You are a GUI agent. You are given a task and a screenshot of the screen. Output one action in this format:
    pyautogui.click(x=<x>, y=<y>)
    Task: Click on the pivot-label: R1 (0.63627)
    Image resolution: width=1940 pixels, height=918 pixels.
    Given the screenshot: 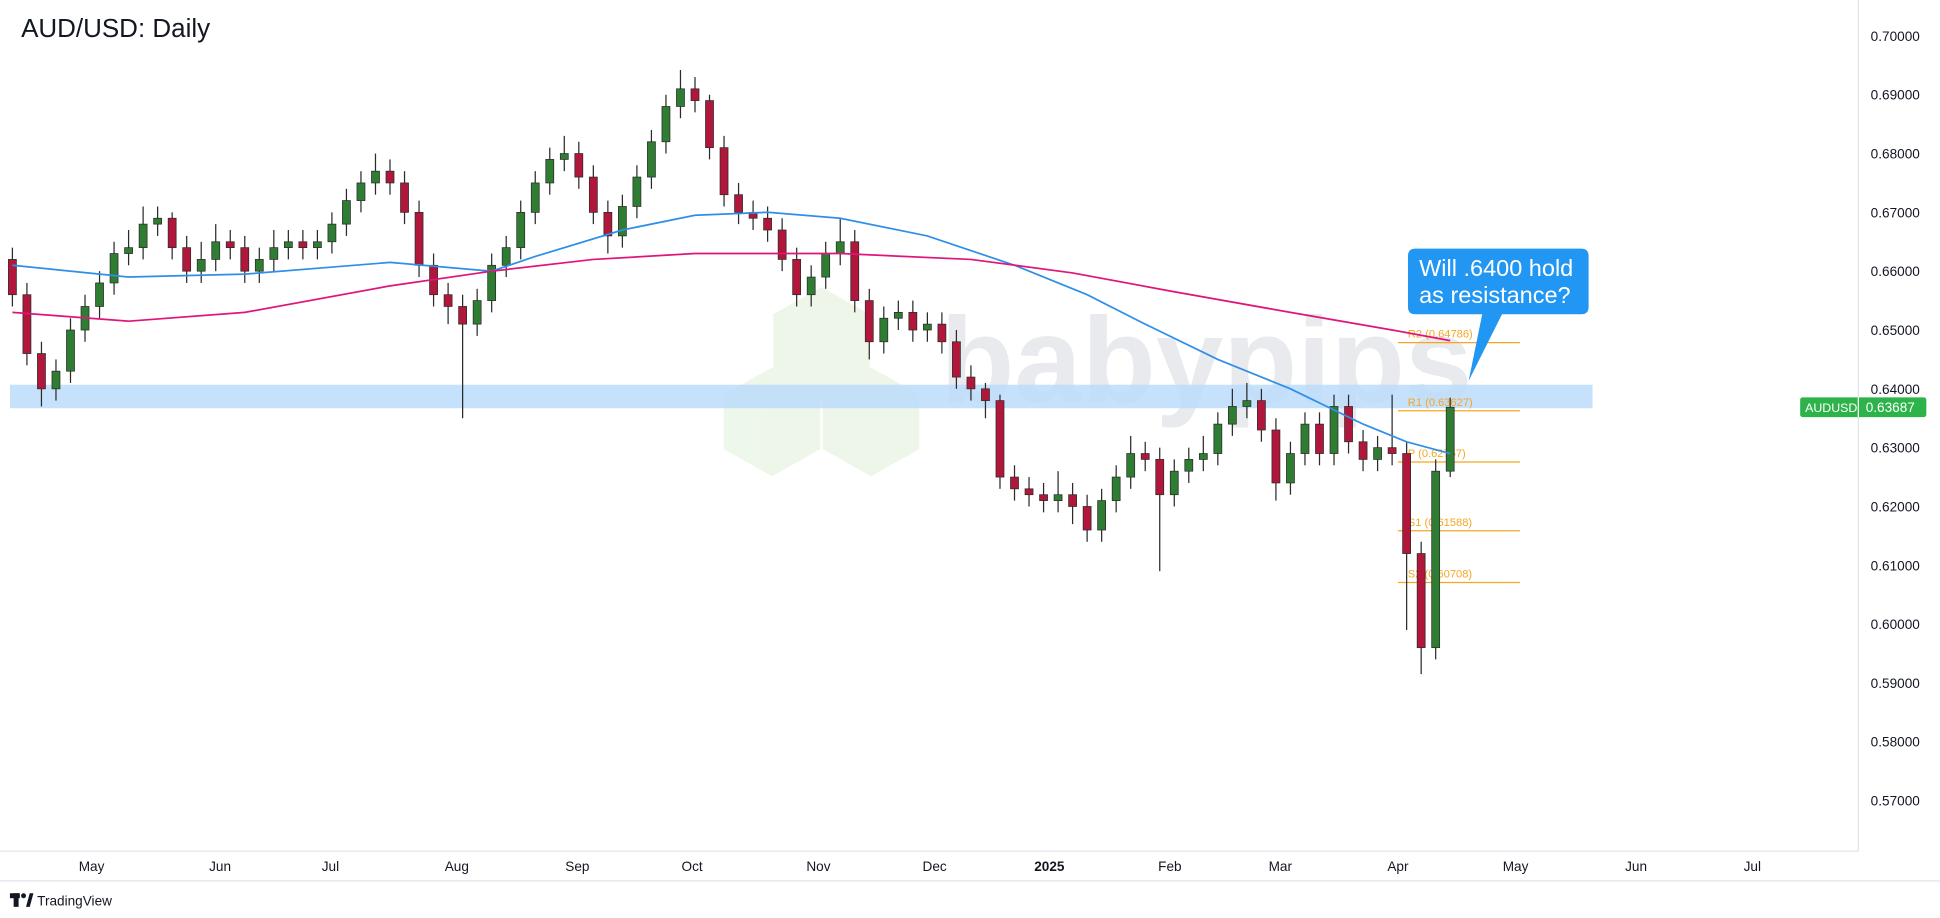 What is the action you would take?
    pyautogui.click(x=1440, y=403)
    